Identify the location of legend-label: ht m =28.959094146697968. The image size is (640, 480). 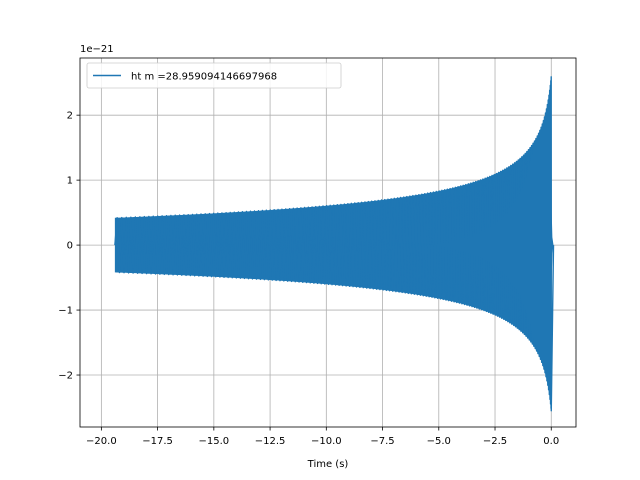
(204, 77).